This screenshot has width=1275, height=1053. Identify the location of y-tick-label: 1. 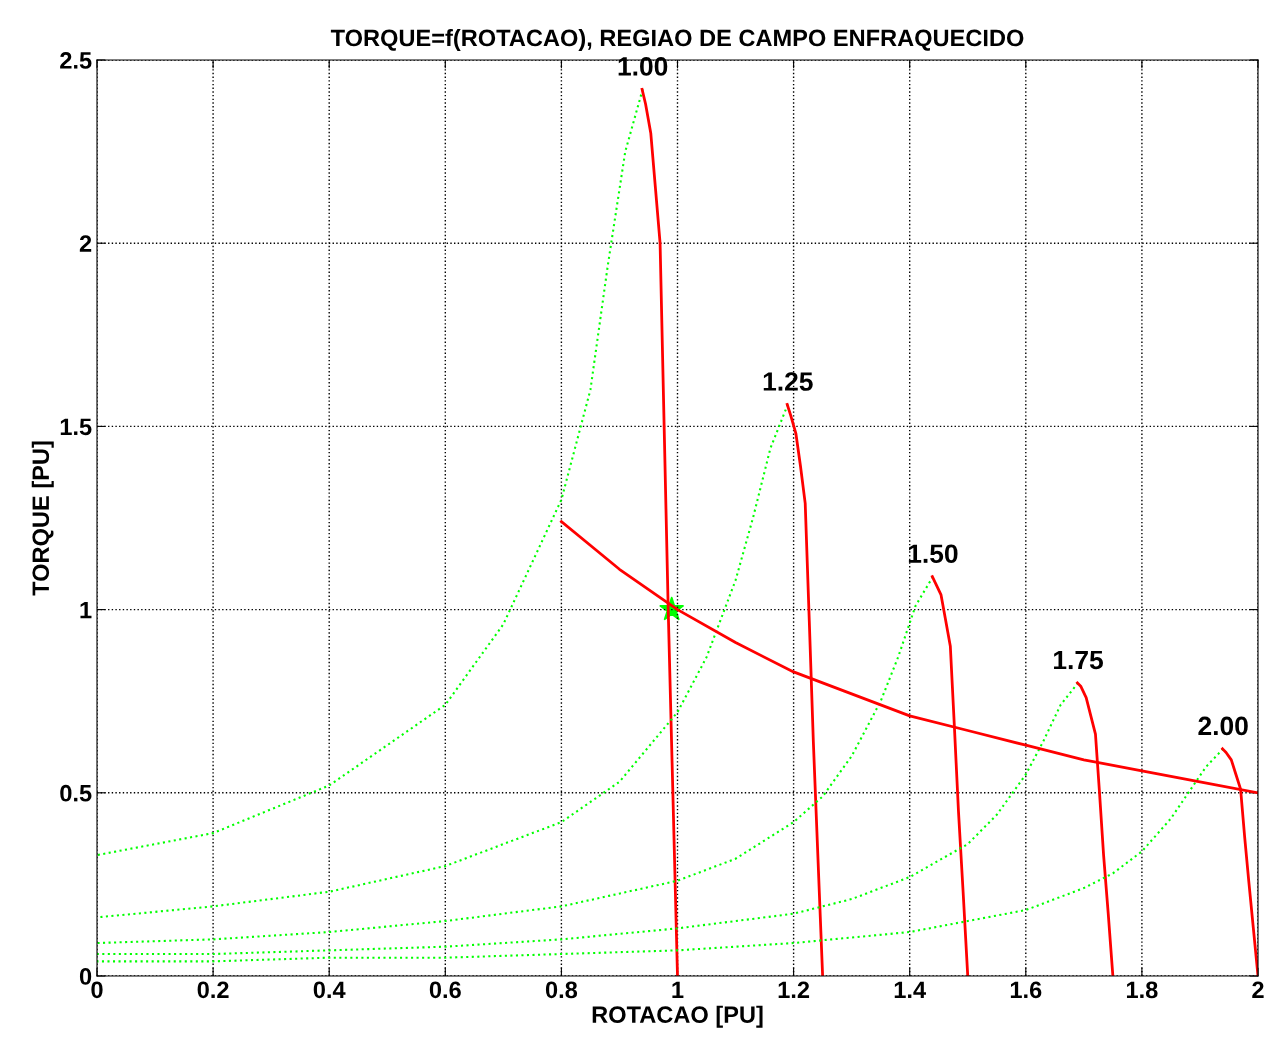
(86, 610).